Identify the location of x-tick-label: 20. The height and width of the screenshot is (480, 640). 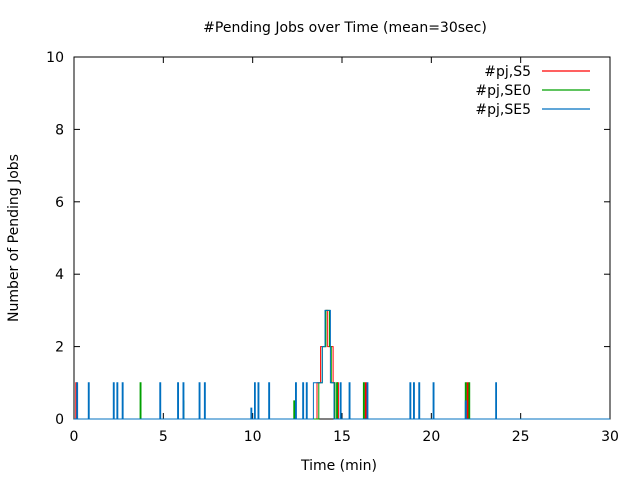
(431, 437).